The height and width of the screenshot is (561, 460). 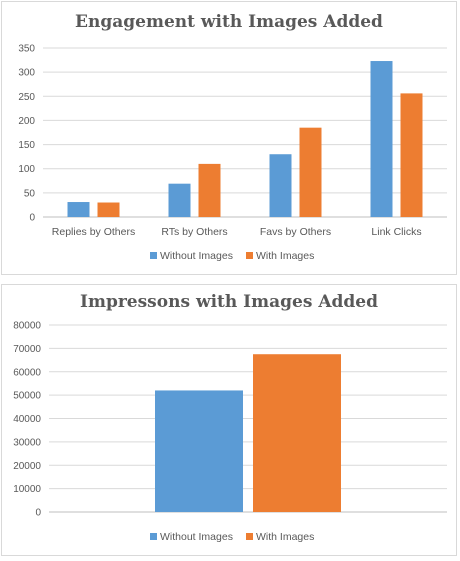 I want to click on y-tick-label: 300, so click(x=26, y=73).